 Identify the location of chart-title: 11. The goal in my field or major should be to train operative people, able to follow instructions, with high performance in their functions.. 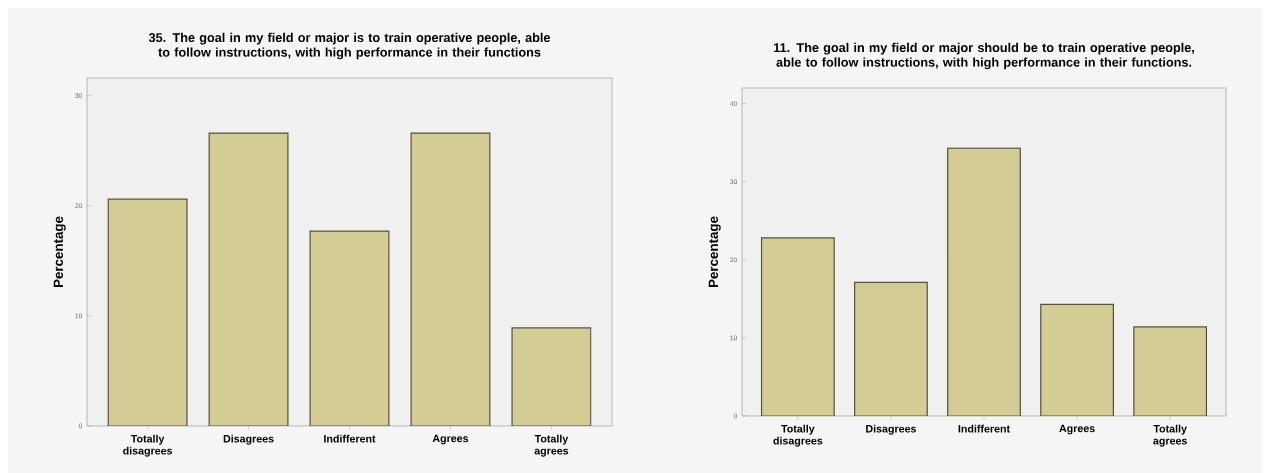
(984, 56).